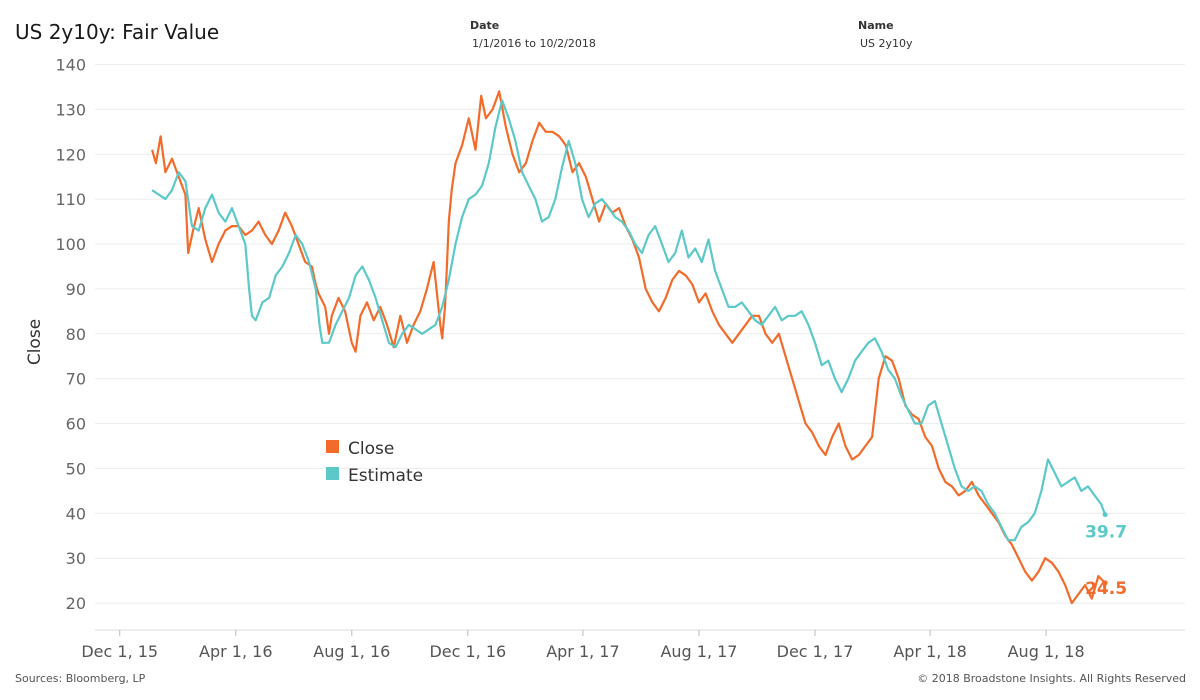 The image size is (1200, 700). What do you see at coordinates (371, 449) in the screenshot?
I see `legend-label-close: Close` at bounding box center [371, 449].